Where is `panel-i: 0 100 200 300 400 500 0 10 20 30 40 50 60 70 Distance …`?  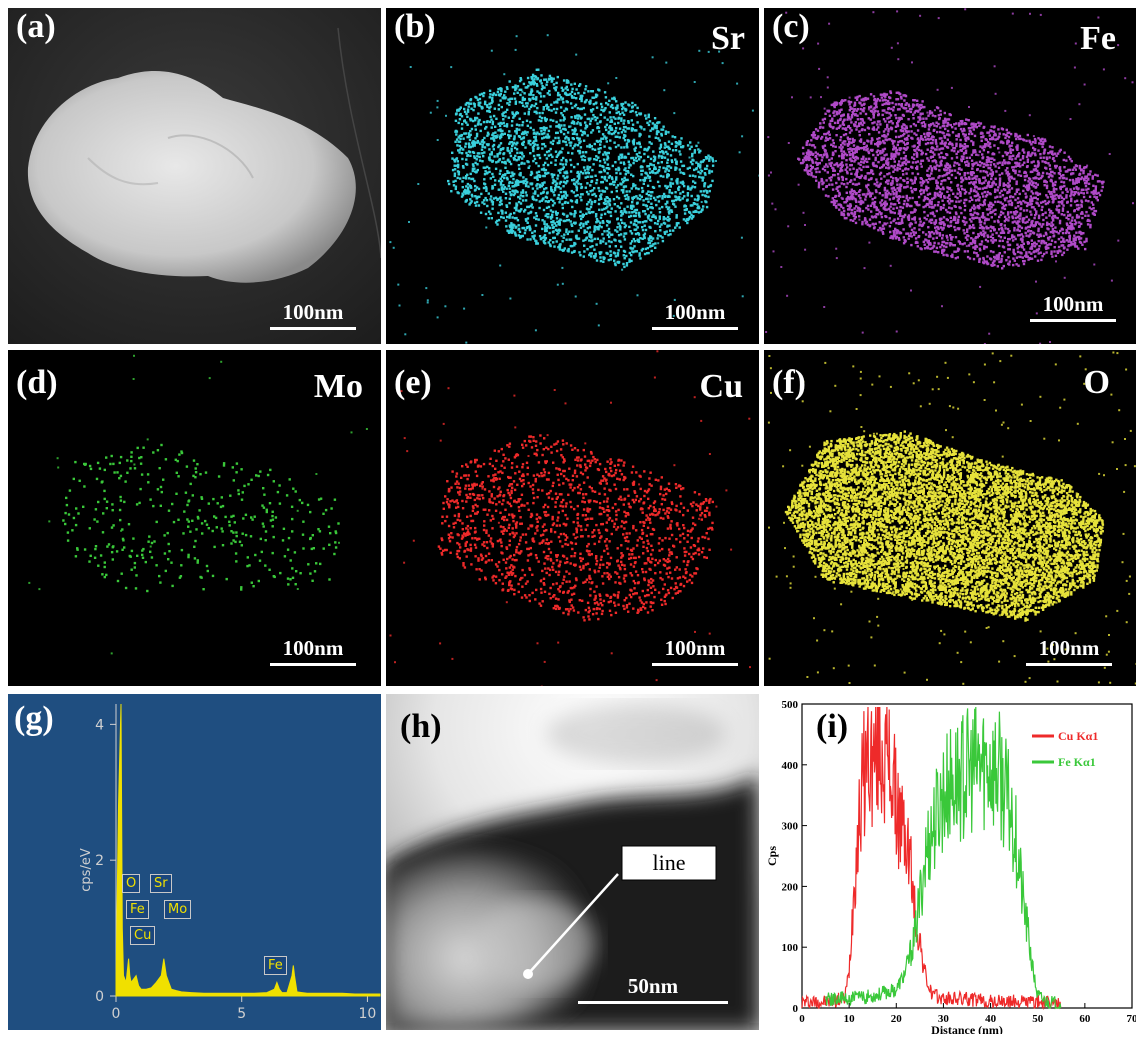 panel-i: 0 100 200 300 400 500 0 10 20 30 40 50 60 70 Distance … is located at coordinates (950, 864).